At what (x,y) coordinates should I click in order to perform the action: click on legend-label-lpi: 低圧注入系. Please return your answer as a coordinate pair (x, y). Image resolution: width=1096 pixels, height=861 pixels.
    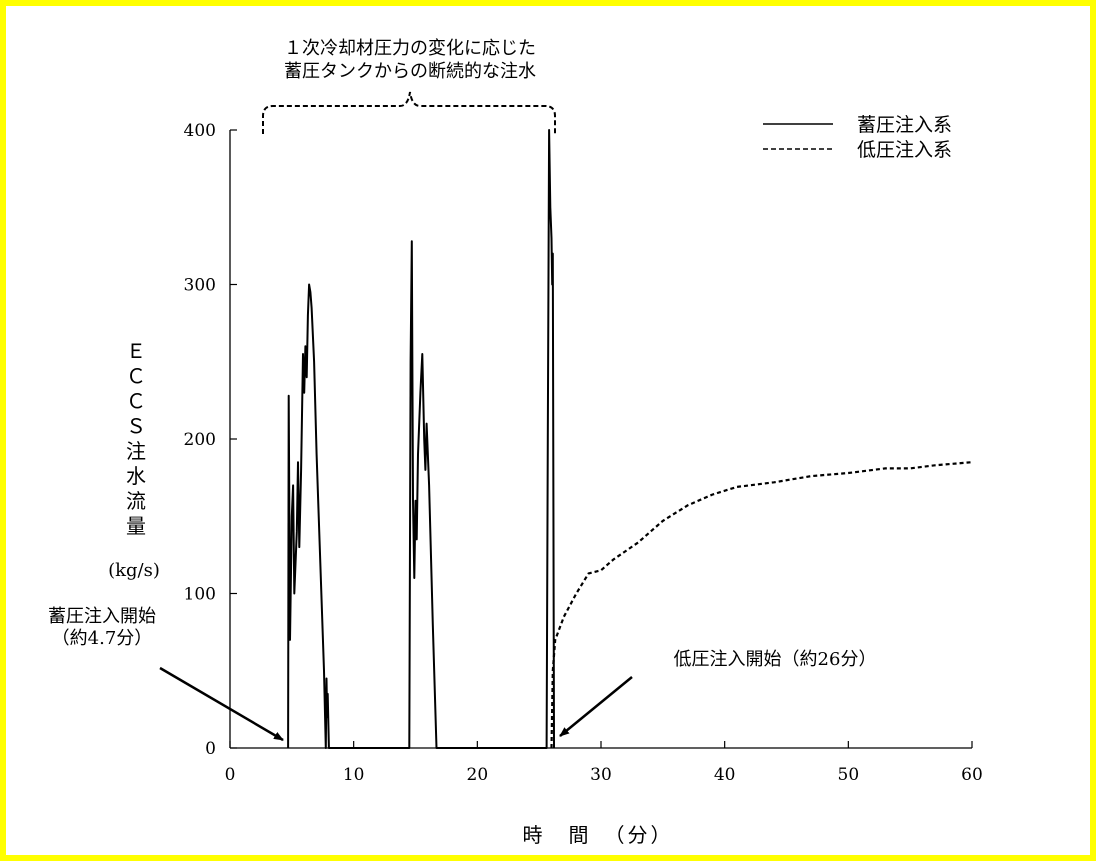
    Looking at the image, I should click on (904, 150).